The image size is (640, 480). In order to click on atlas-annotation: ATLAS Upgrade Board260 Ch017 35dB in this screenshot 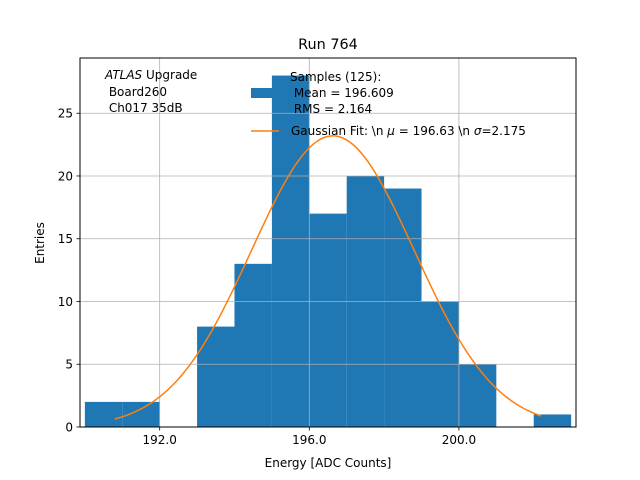, I will do `click(150, 91)`.